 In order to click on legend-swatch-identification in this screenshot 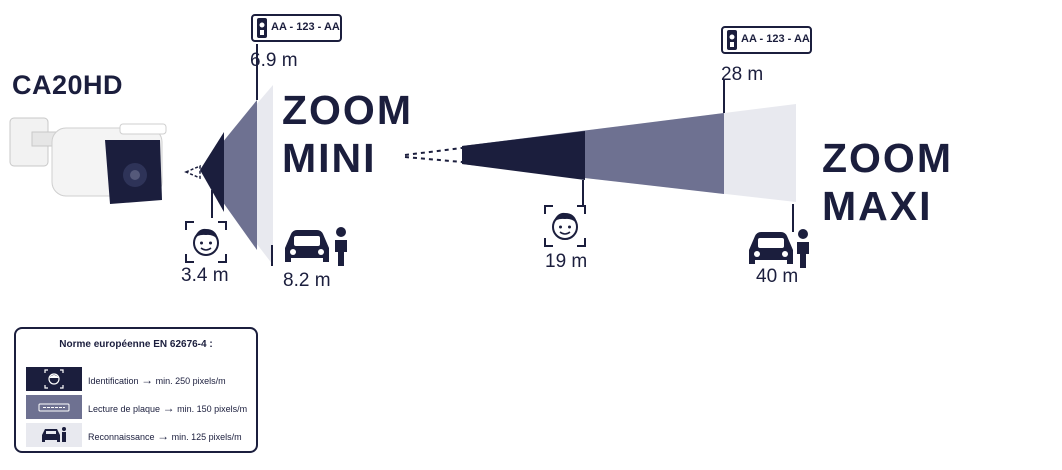, I will do `click(54, 379)`.